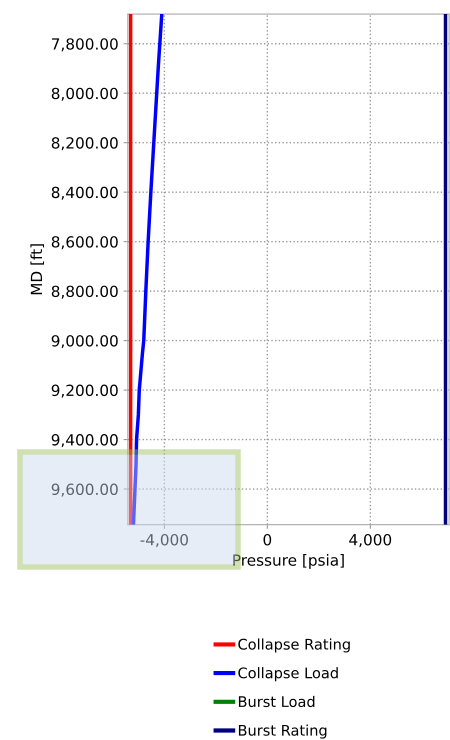 The height and width of the screenshot is (740, 450). What do you see at coordinates (85, 45) in the screenshot?
I see `y-tick-label: 7,800.00` at bounding box center [85, 45].